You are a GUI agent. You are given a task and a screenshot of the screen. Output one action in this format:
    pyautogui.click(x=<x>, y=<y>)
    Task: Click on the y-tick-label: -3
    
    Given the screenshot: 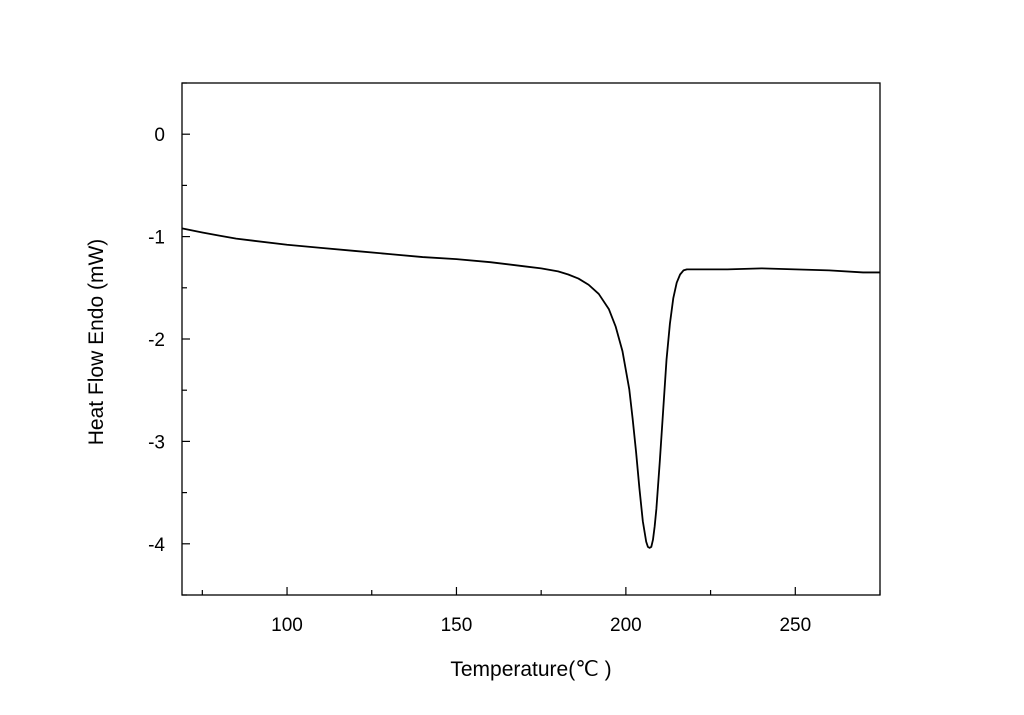 What is the action you would take?
    pyautogui.click(x=156, y=442)
    